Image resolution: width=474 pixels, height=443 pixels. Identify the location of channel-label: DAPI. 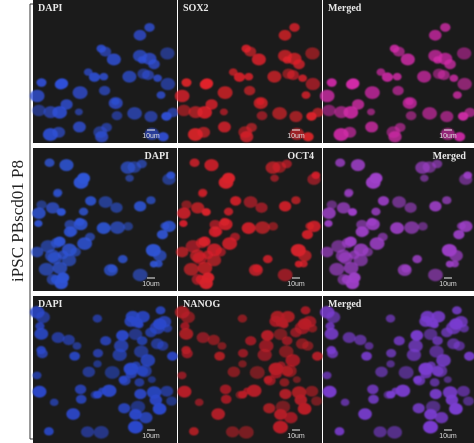
(50, 304).